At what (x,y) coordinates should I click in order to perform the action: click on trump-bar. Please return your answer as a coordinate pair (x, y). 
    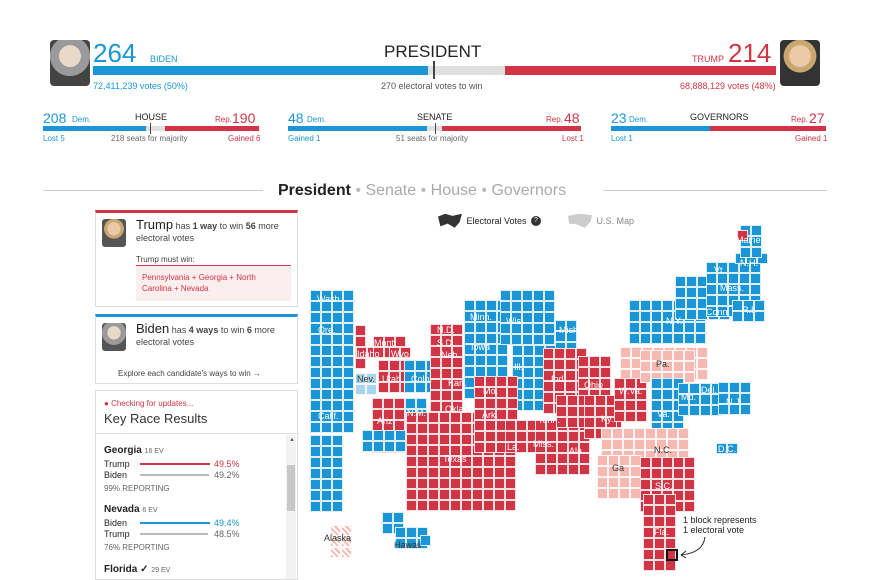
    Looking at the image, I should click on (640, 70).